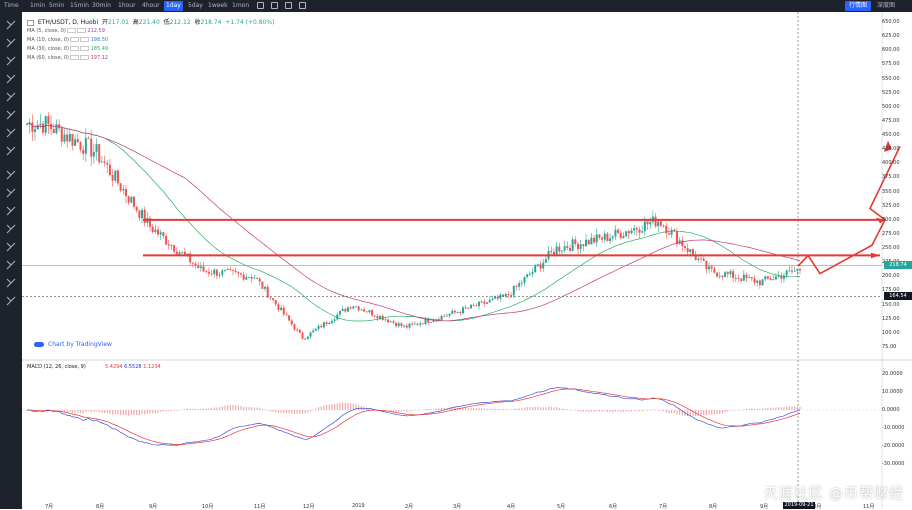  I want to click on timeframe-5day: 5day, so click(195, 6).